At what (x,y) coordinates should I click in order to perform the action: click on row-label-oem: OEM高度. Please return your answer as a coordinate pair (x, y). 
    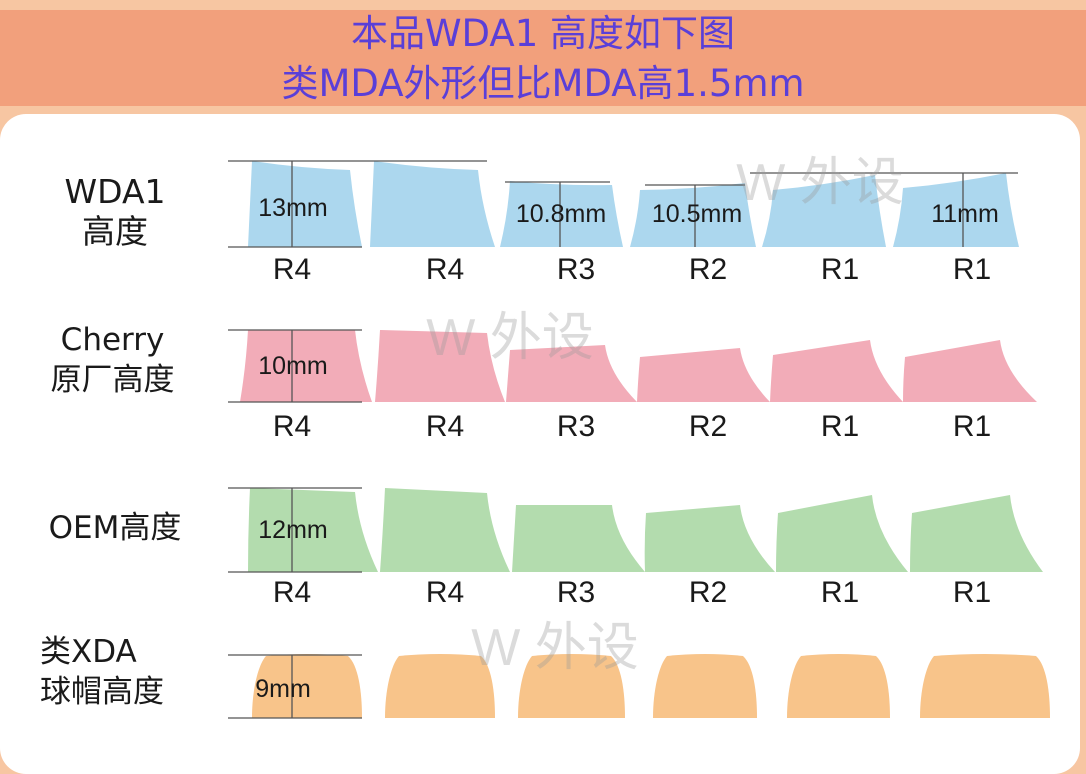
    Looking at the image, I should click on (115, 528).